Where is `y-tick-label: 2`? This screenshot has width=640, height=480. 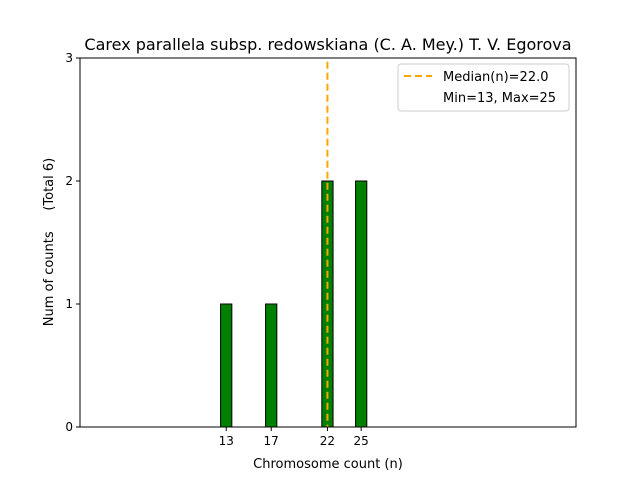
y-tick-label: 2 is located at coordinates (69, 181).